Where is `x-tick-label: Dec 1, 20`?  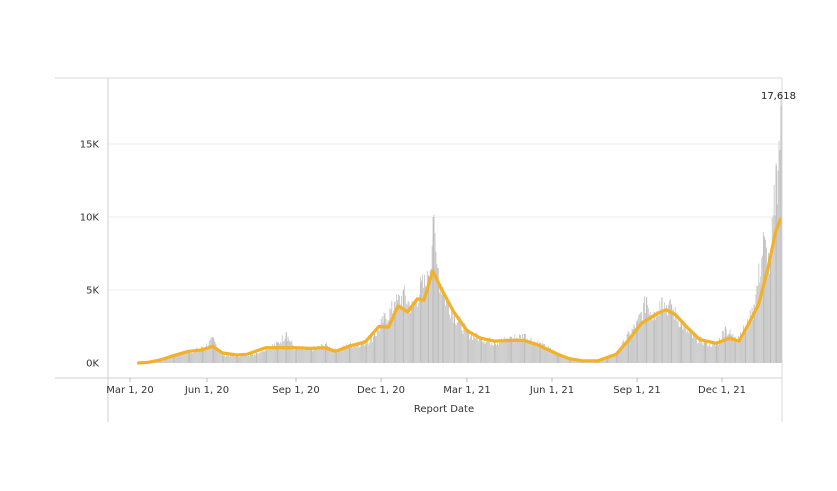 x-tick-label: Dec 1, 20 is located at coordinates (381, 390).